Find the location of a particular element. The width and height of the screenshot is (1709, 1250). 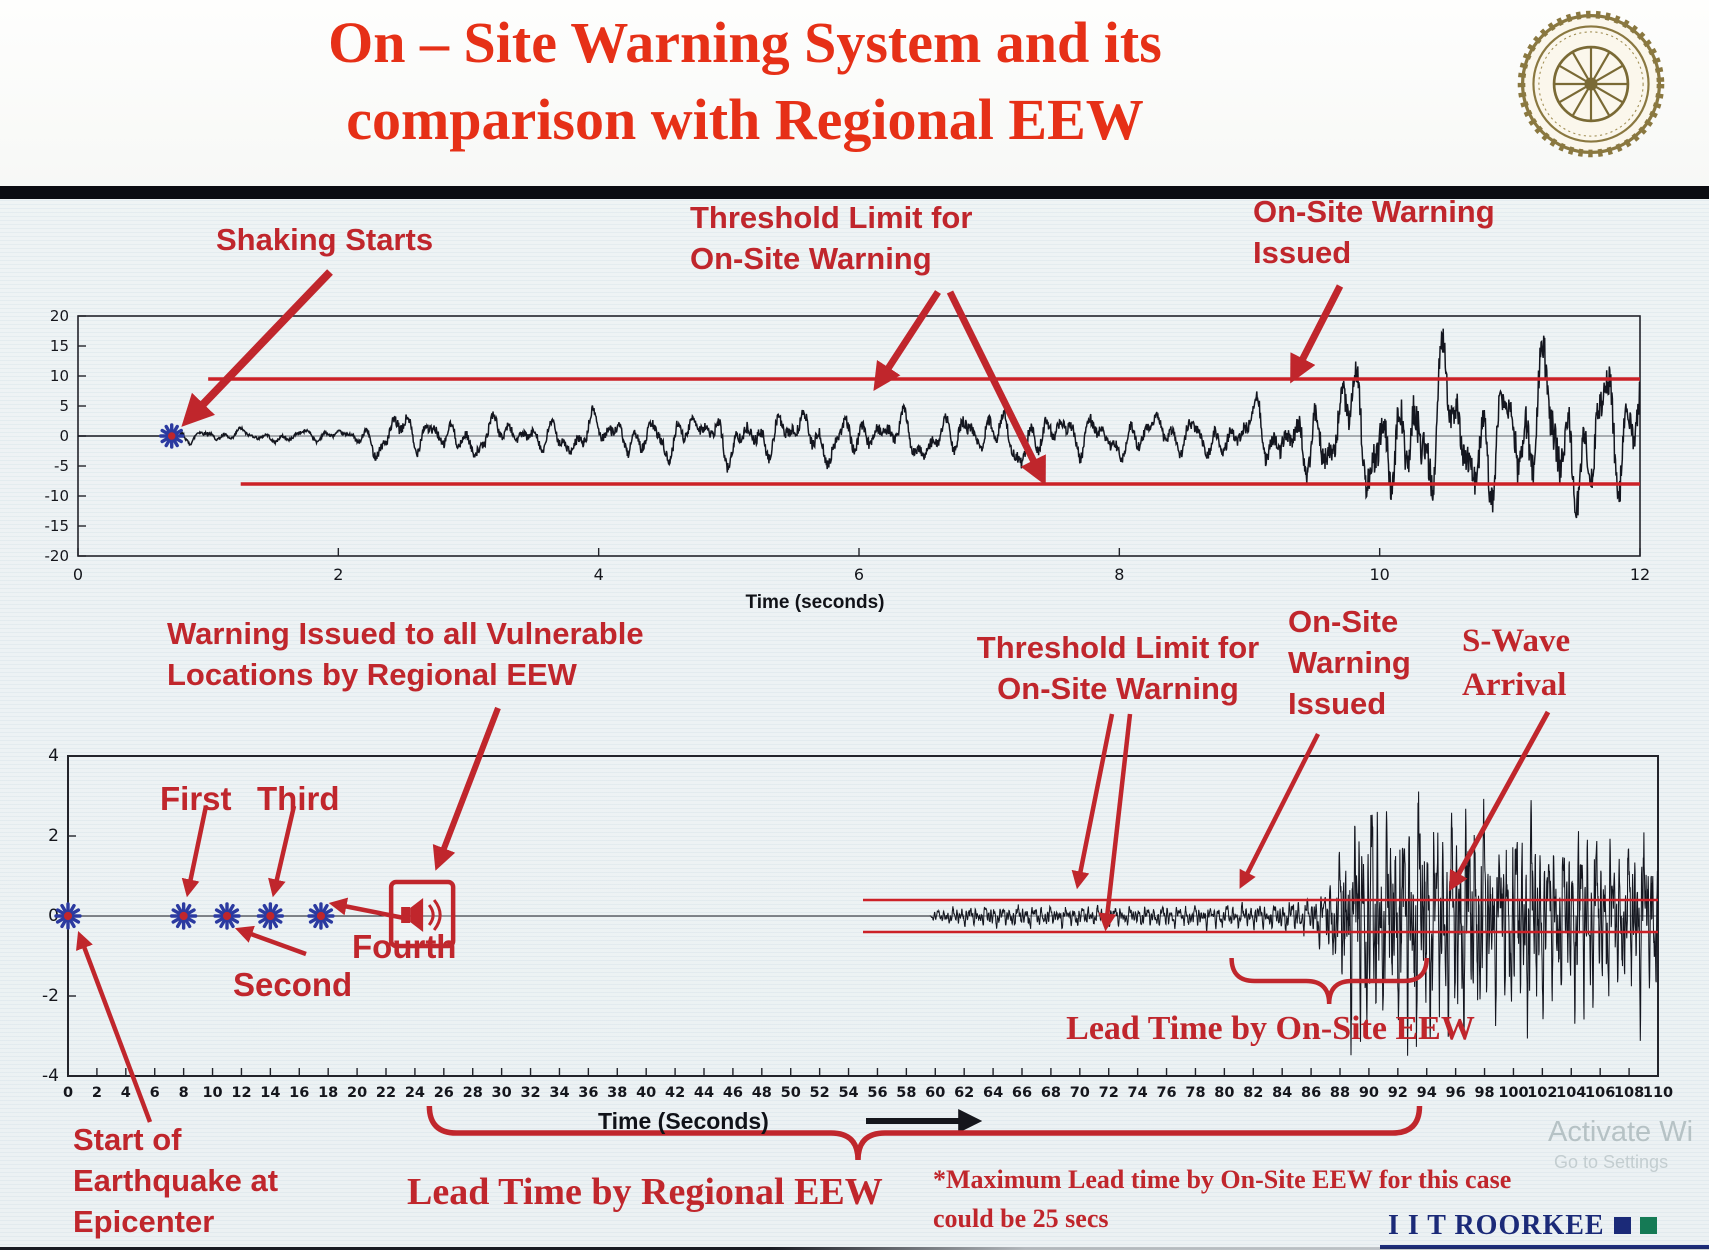

svg-text: -10 is located at coordinates (57, 496).